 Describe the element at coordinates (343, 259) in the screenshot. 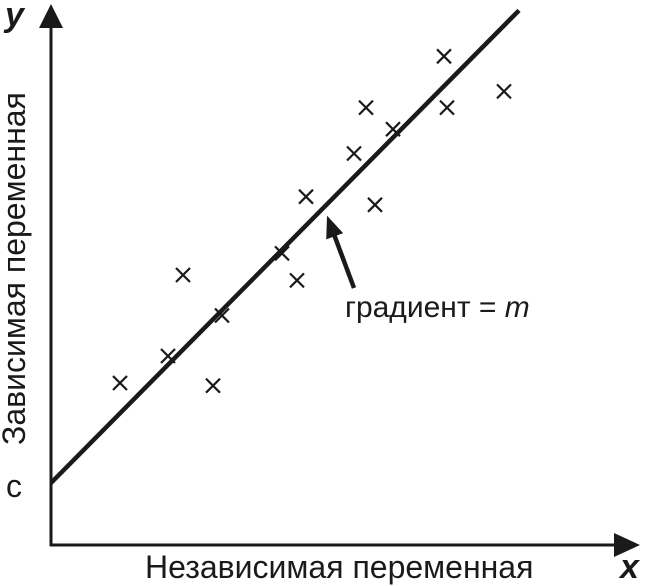

I see `annotation-arrow-shaft` at that location.